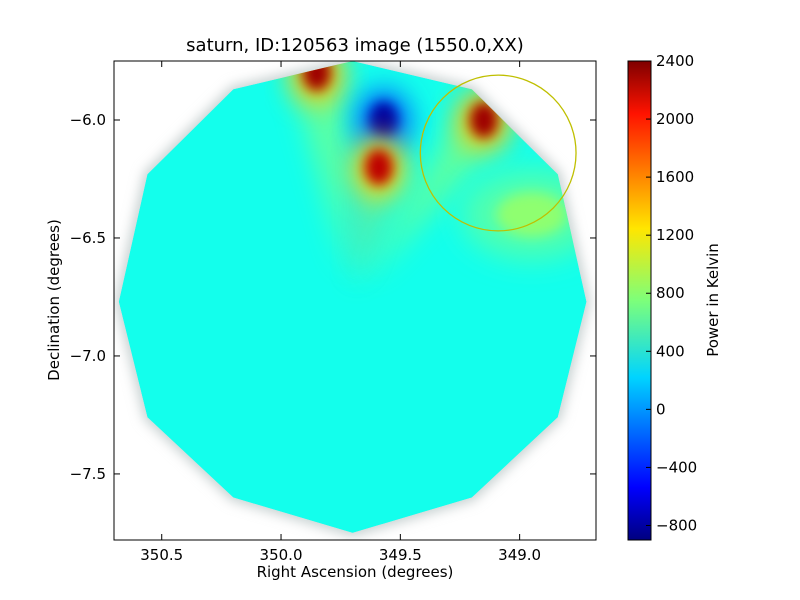  What do you see at coordinates (383, 119) in the screenshot?
I see `heatmap-cold-spot` at bounding box center [383, 119].